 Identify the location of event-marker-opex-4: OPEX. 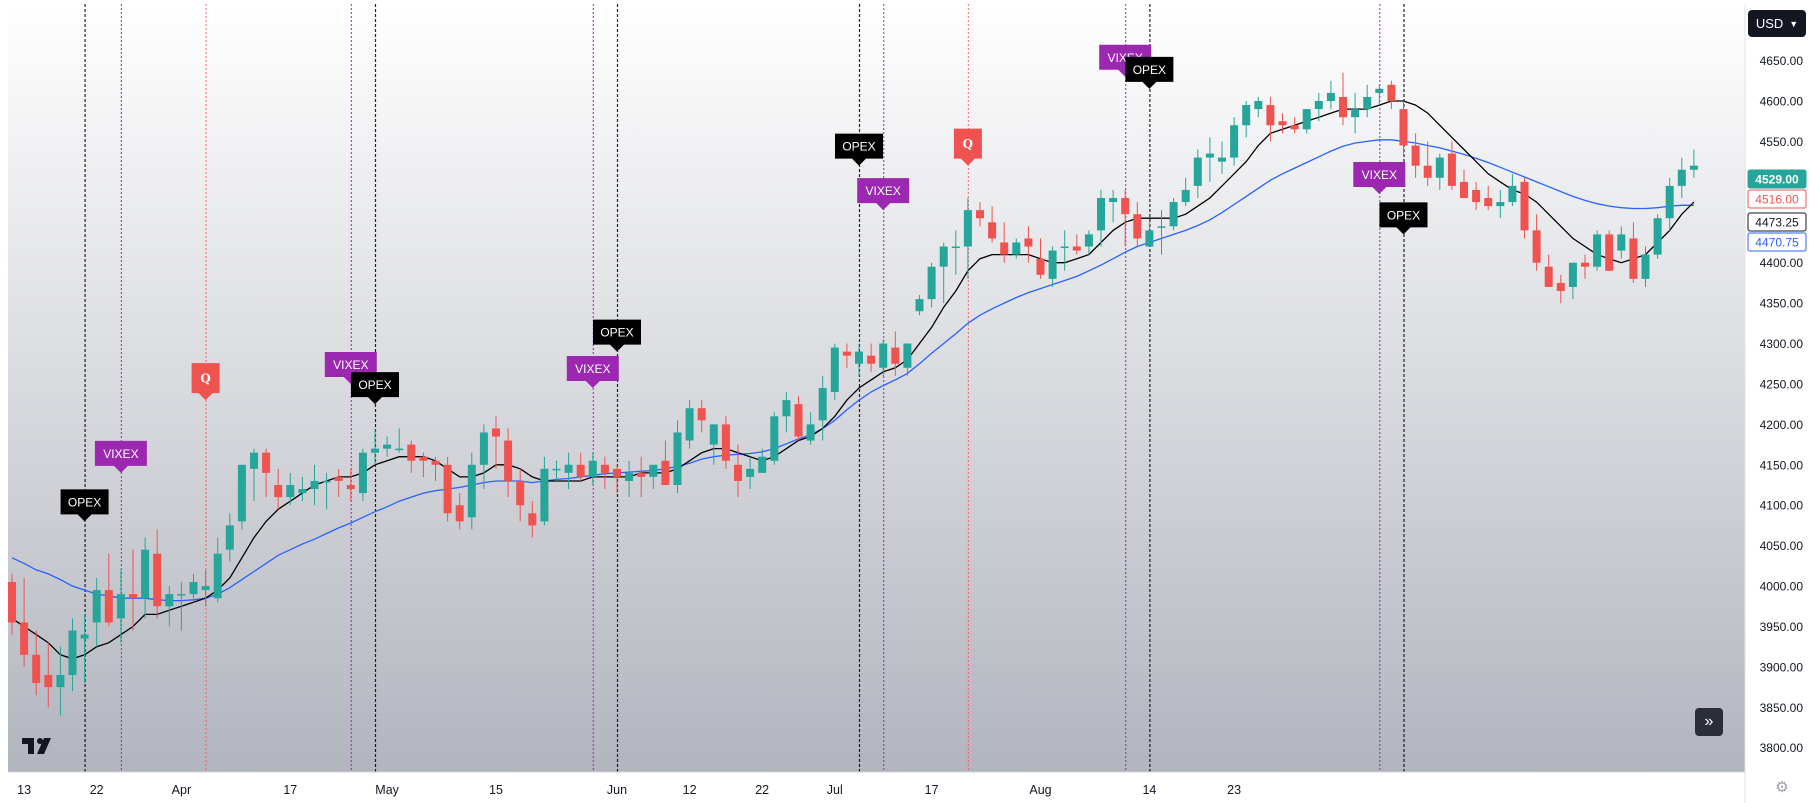
(375, 388).